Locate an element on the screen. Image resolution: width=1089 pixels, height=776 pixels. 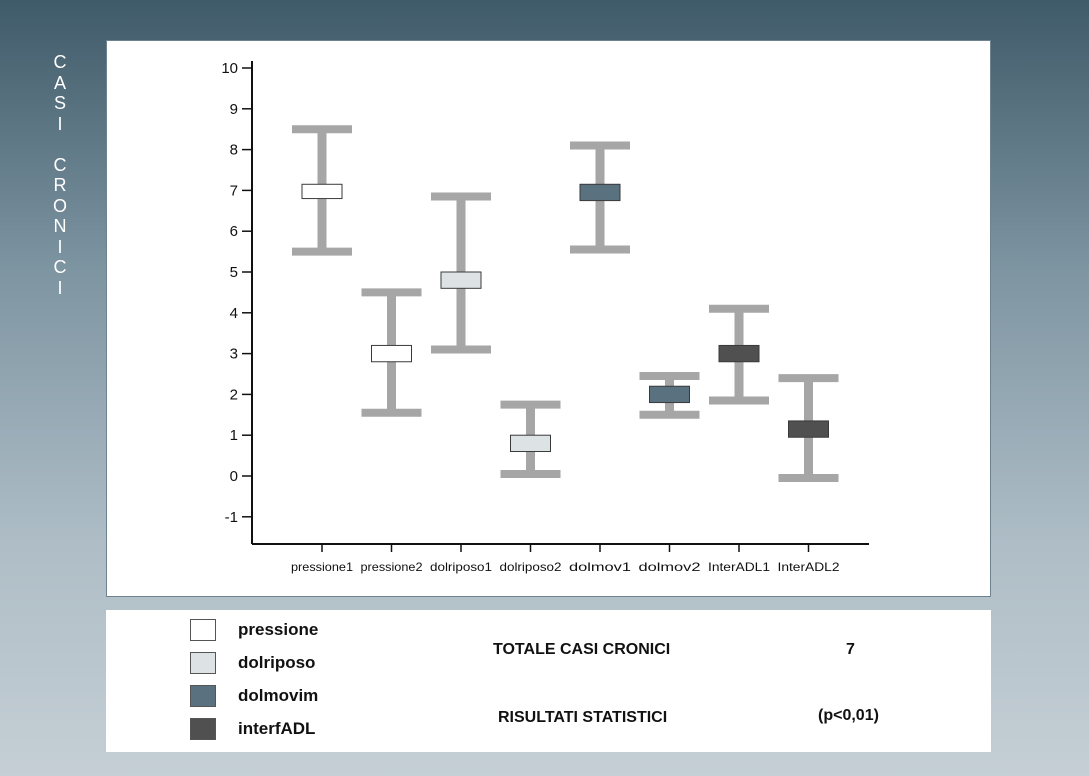
box-dolmov2 is located at coordinates (669, 394).